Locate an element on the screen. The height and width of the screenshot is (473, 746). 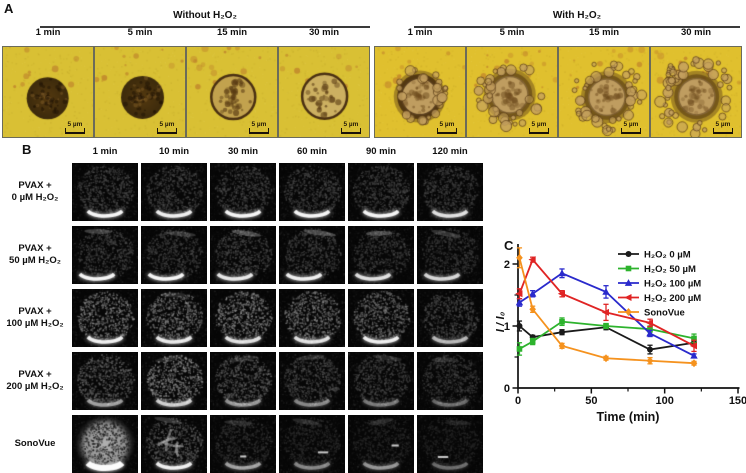
svg-text: 50 is located at coordinates (591, 401).